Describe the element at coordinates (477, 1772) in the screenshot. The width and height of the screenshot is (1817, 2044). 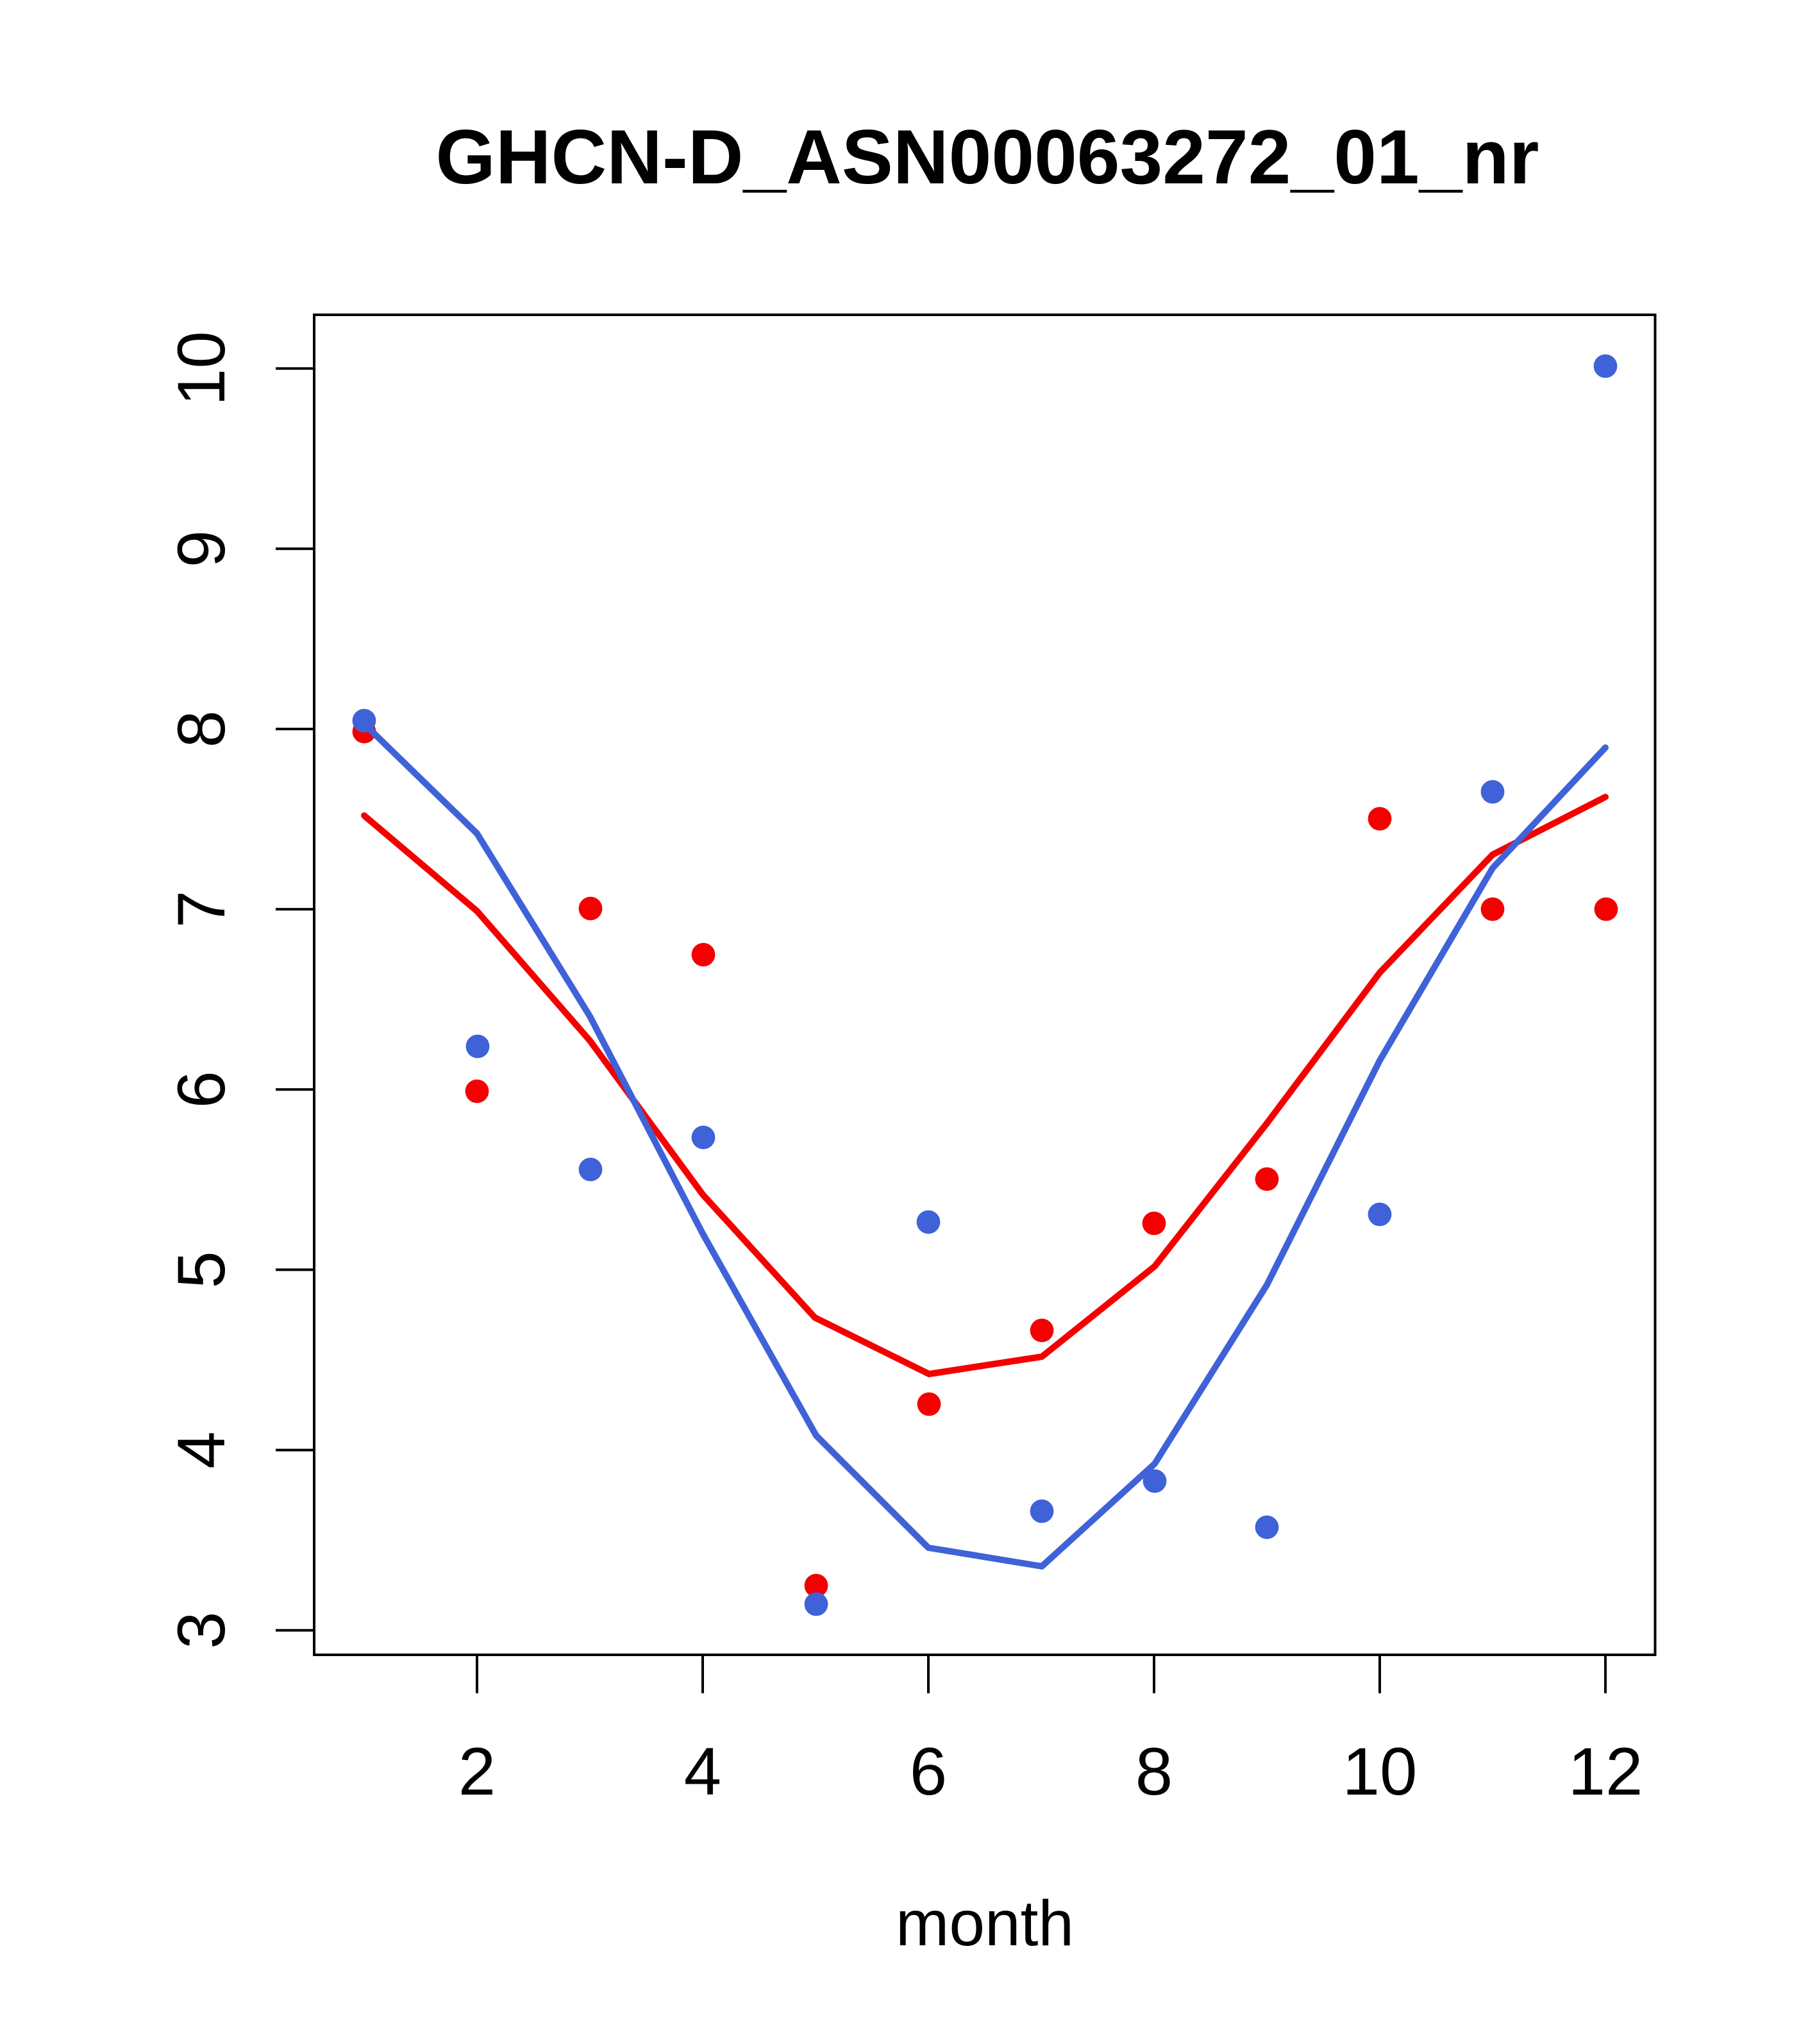
I see `svg-text: 2` at that location.